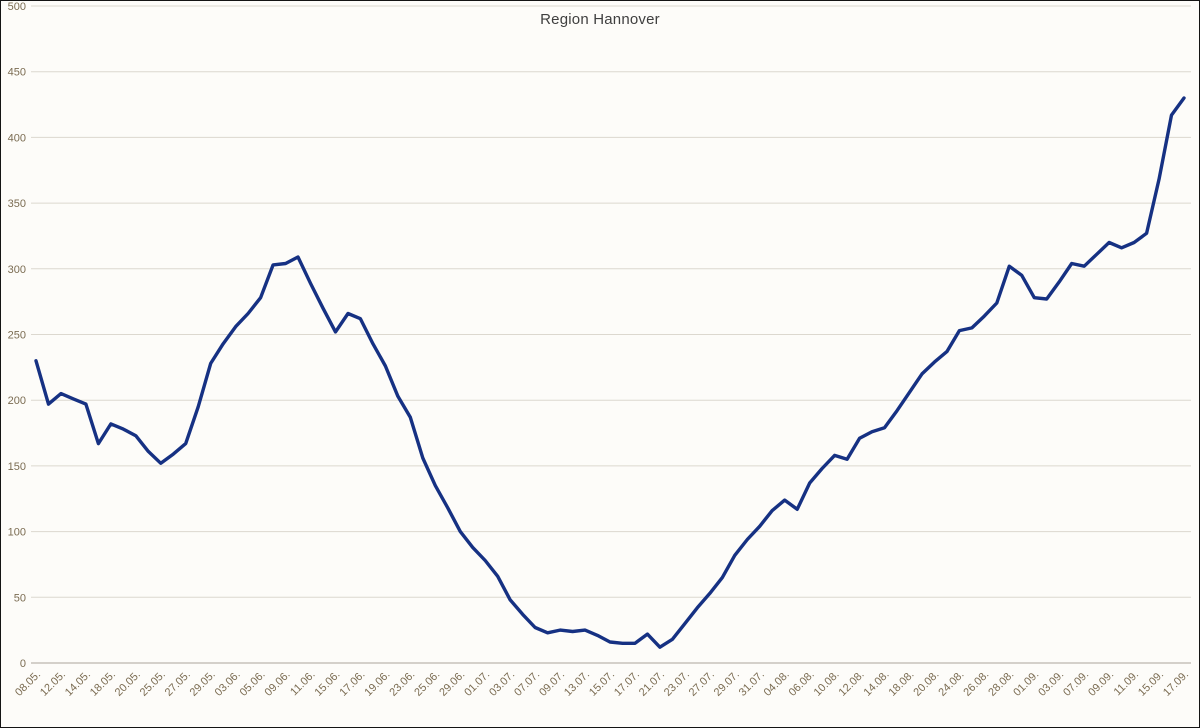 The height and width of the screenshot is (728, 1200). I want to click on x-tick-label: 31.07., so click(752, 684).